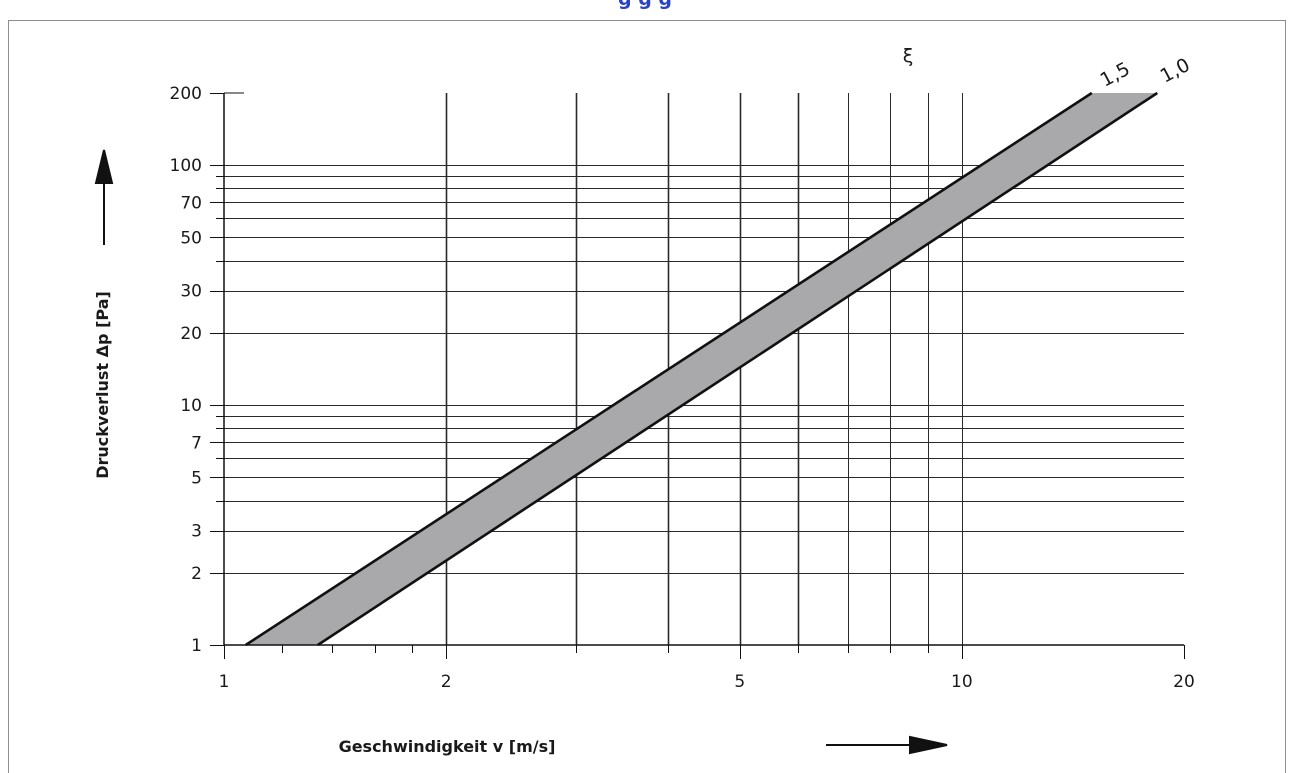 This screenshot has height=773, width=1293. What do you see at coordinates (186, 166) in the screenshot?
I see `y-tick-label: 100` at bounding box center [186, 166].